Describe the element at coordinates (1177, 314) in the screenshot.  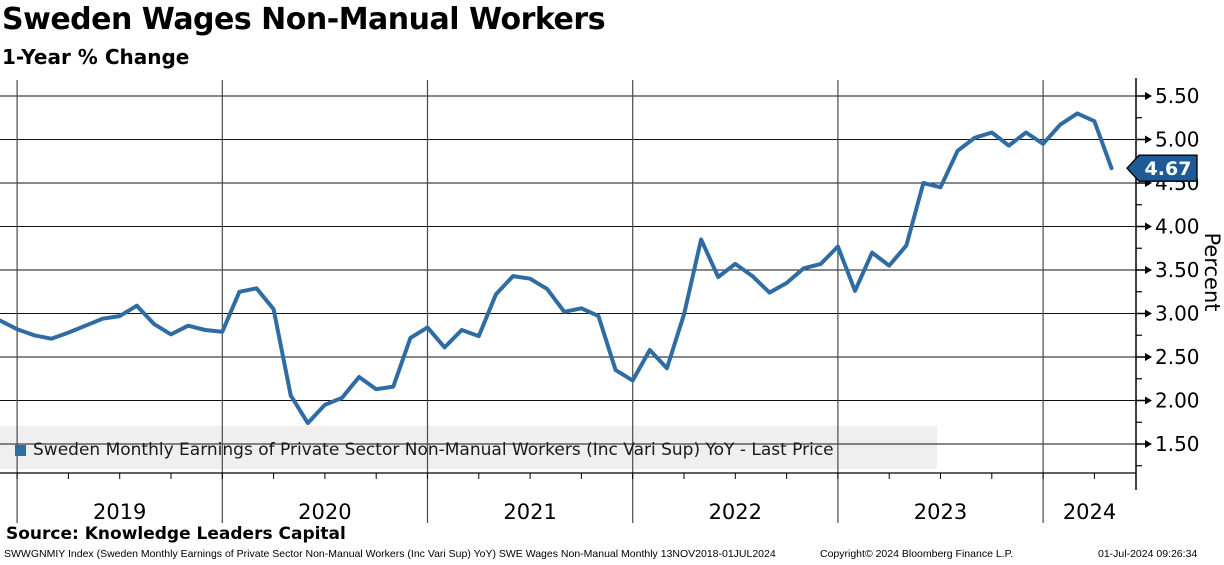
I see `y-tick-label: 3.00` at that location.